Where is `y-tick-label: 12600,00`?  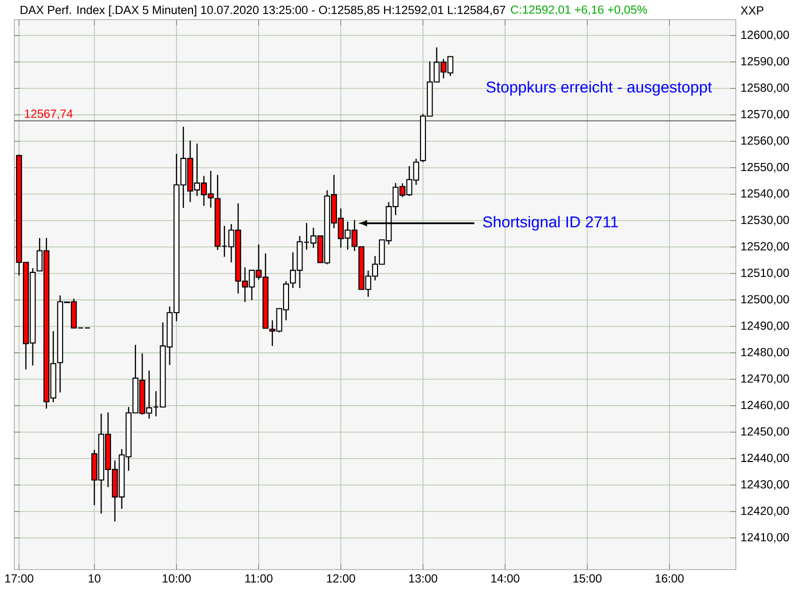
y-tick-label: 12600,00 is located at coordinates (765, 35).